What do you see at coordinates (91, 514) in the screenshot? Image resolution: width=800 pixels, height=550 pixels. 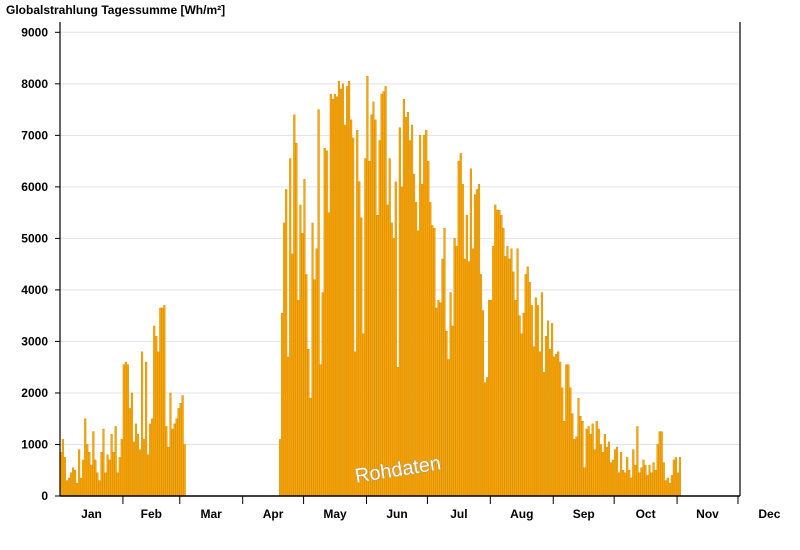 I see `x-tick-label: Jan` at bounding box center [91, 514].